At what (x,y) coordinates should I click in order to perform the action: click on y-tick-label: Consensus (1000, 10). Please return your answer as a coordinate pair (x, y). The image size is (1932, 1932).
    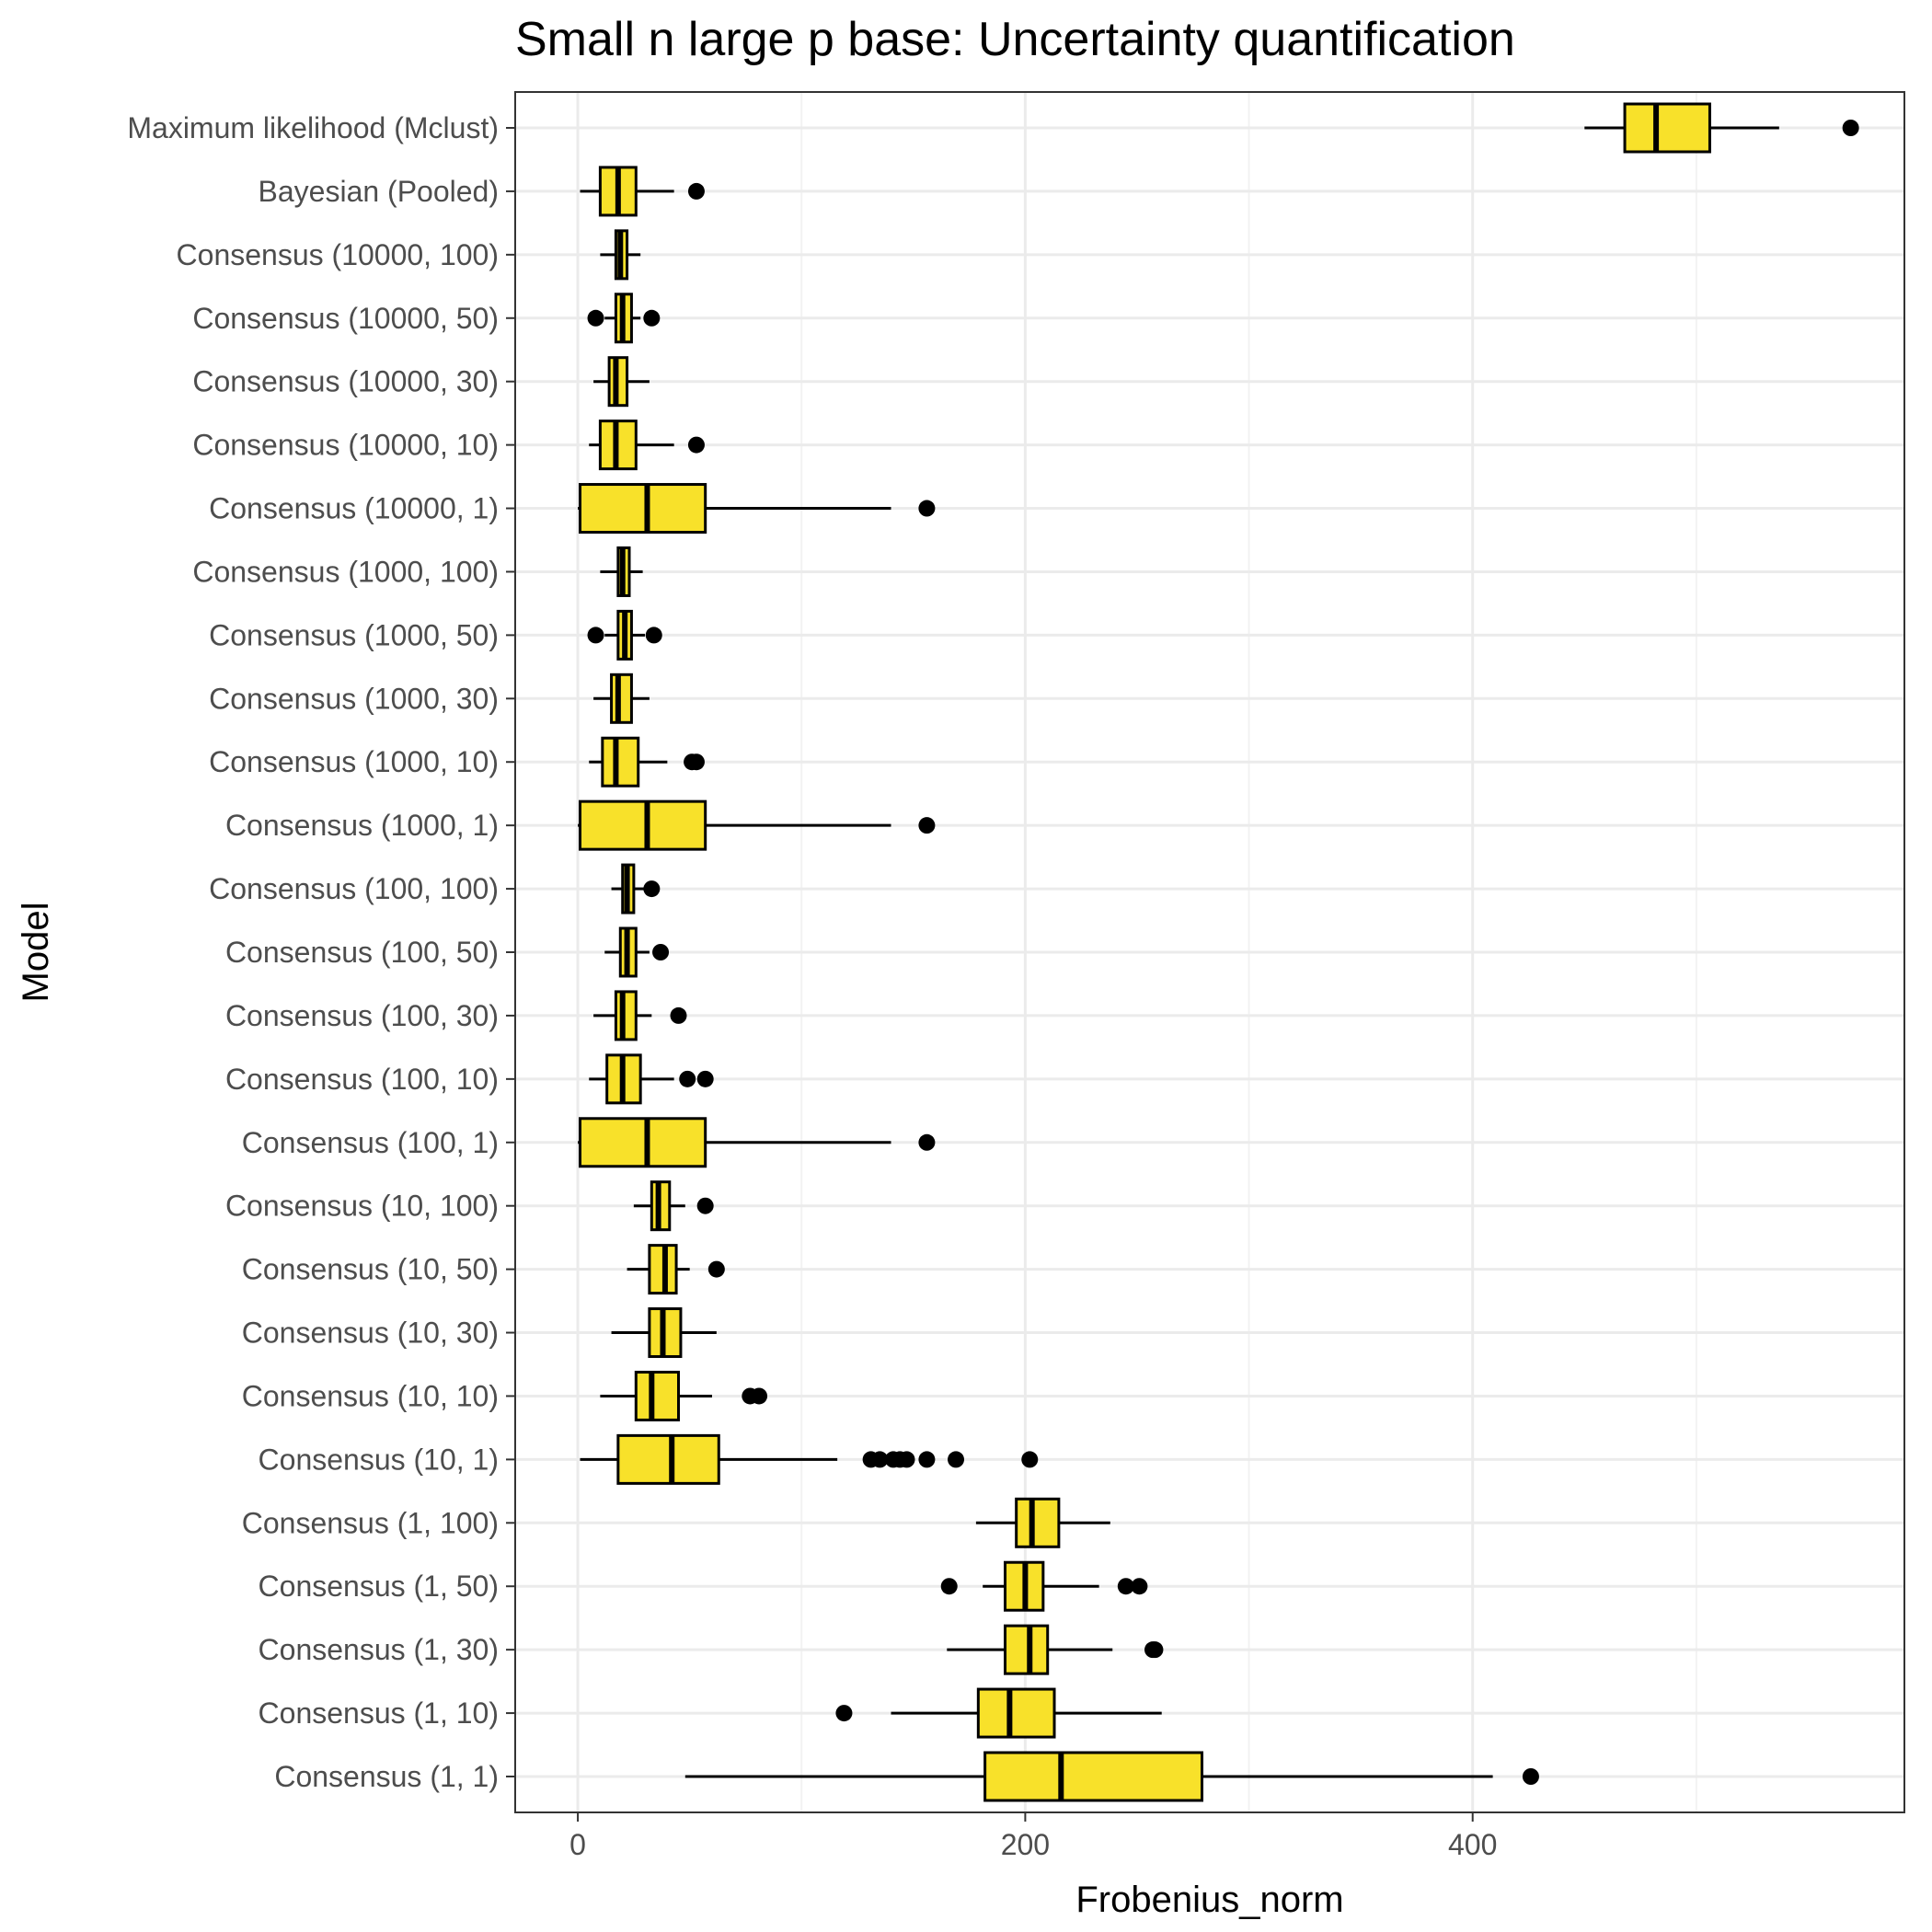
    Looking at the image, I should click on (354, 761).